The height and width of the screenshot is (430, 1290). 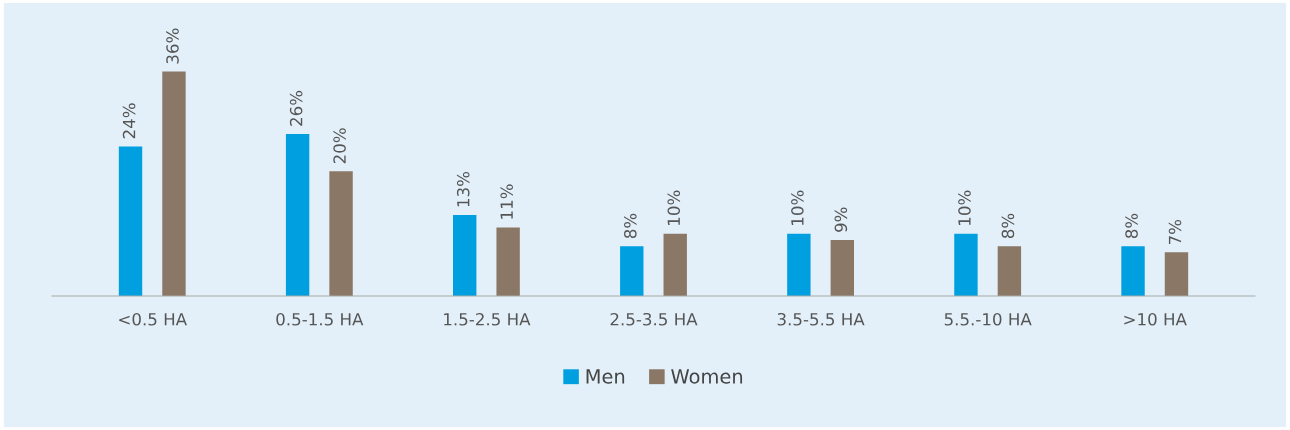 What do you see at coordinates (654, 319) in the screenshot?
I see `x-tick-label: 2.5-3.5 HA` at bounding box center [654, 319].